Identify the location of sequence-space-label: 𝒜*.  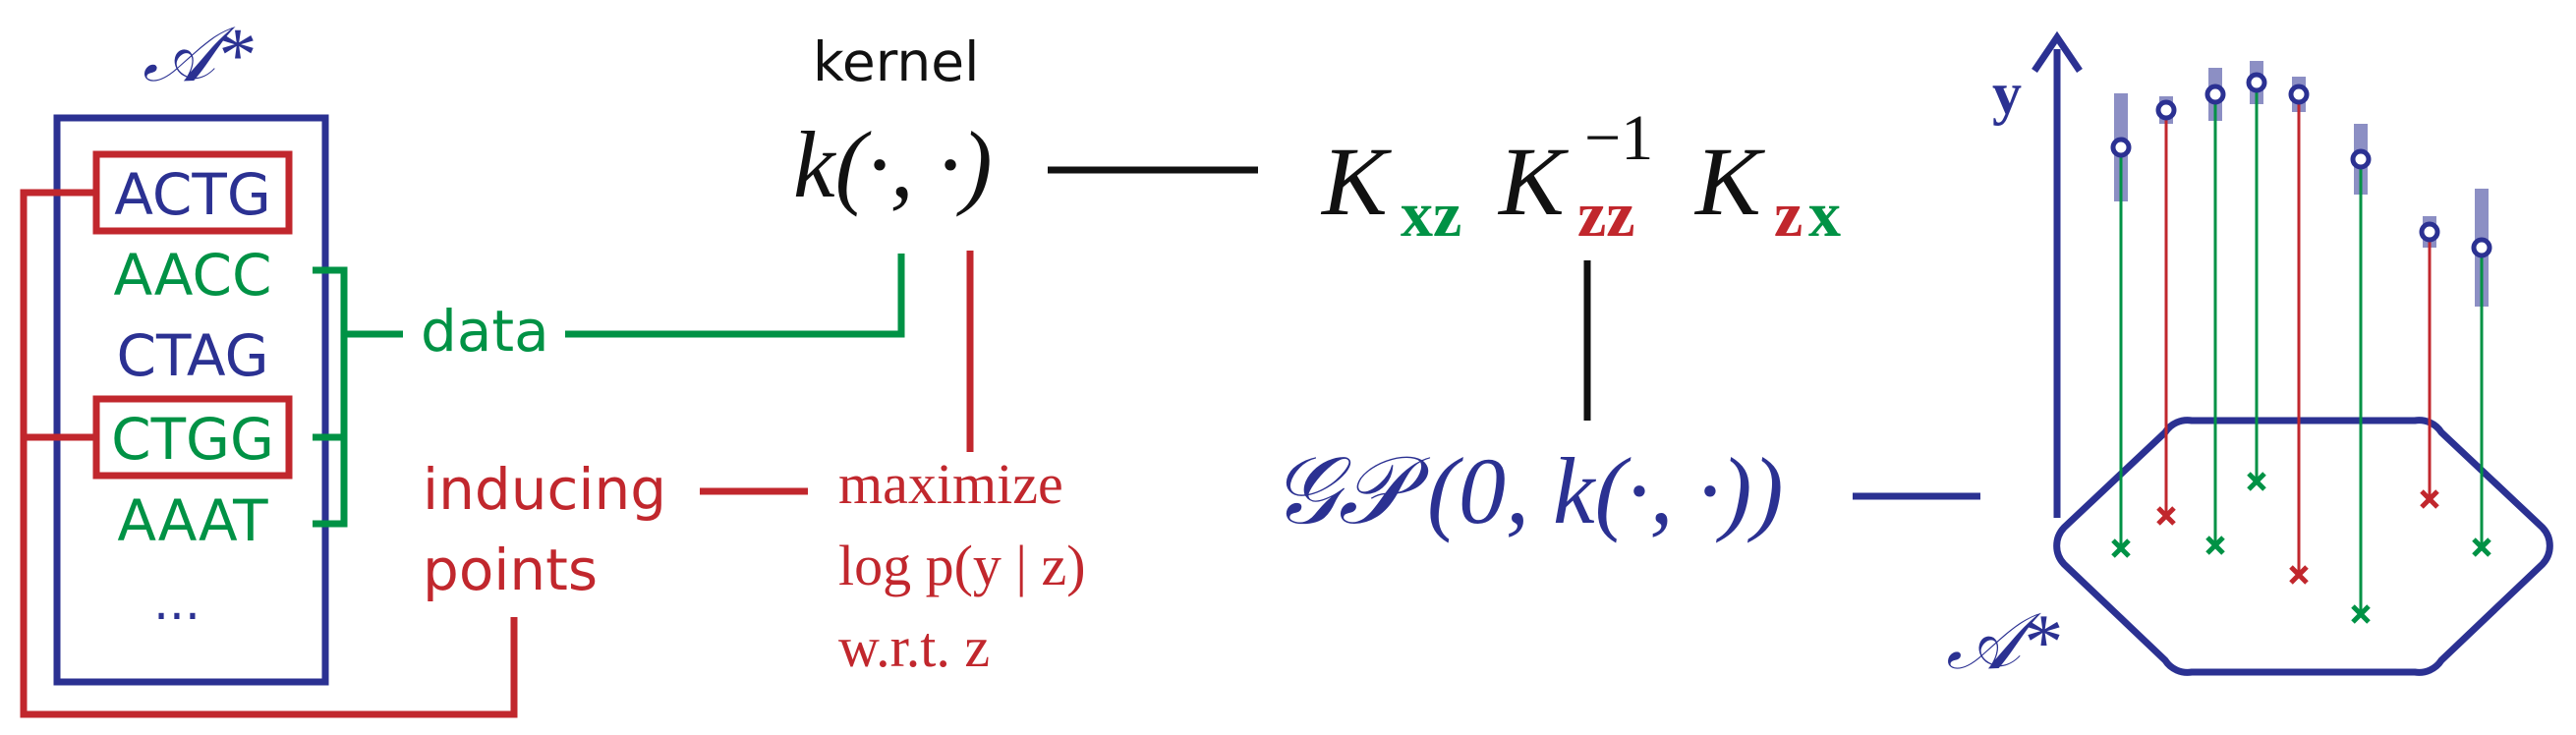
(2003, 643).